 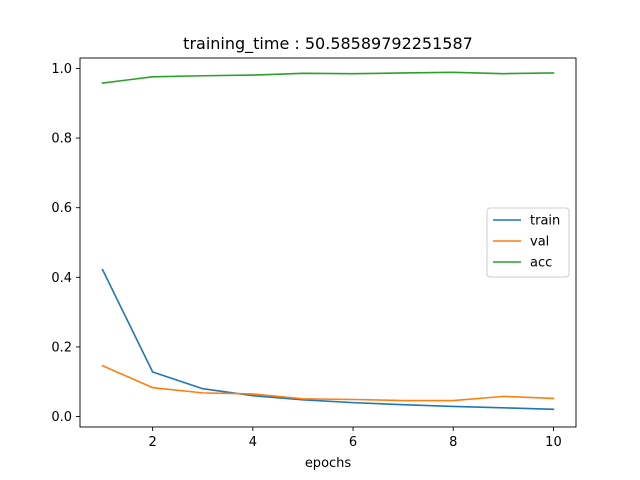 What do you see at coordinates (453, 442) in the screenshot?
I see `x-tick-label: 8` at bounding box center [453, 442].